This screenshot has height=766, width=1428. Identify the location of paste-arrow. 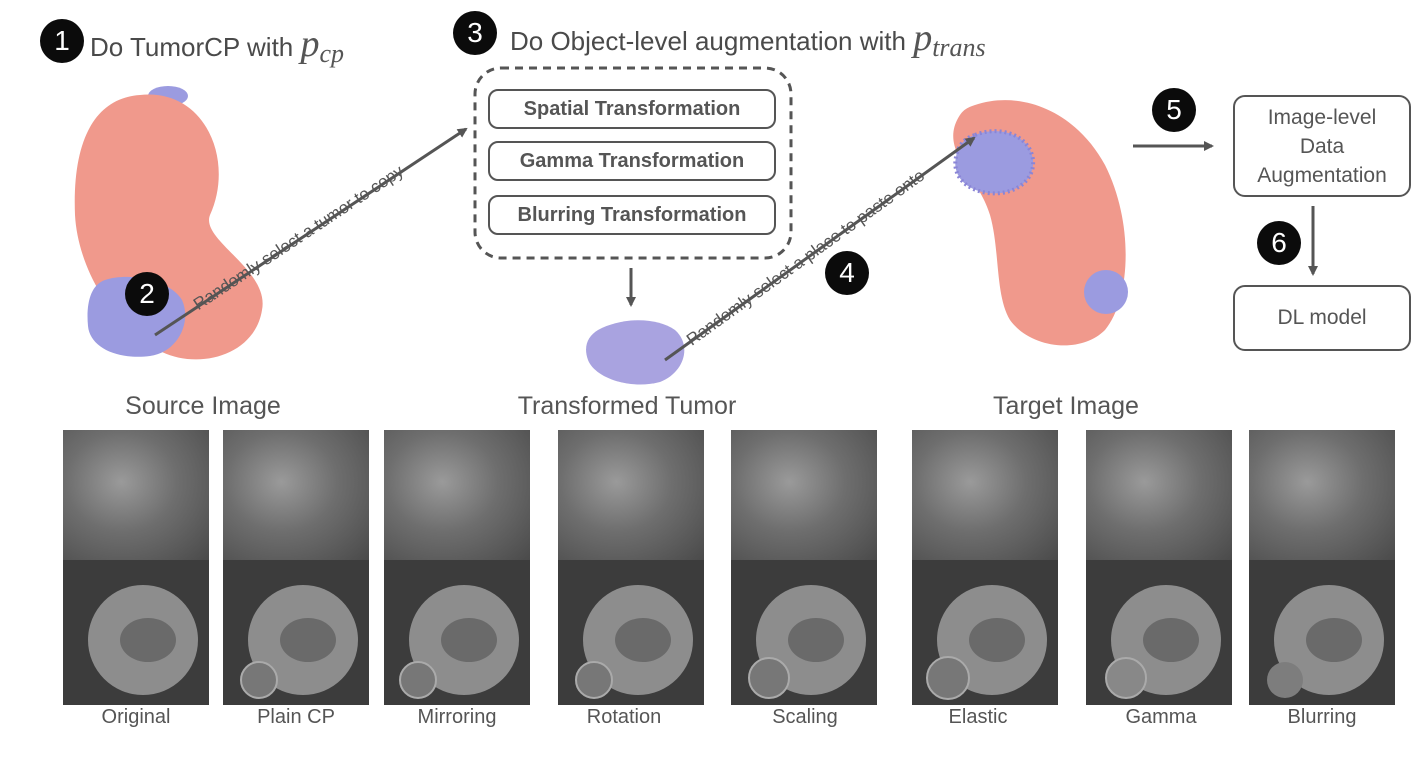
(820, 249).